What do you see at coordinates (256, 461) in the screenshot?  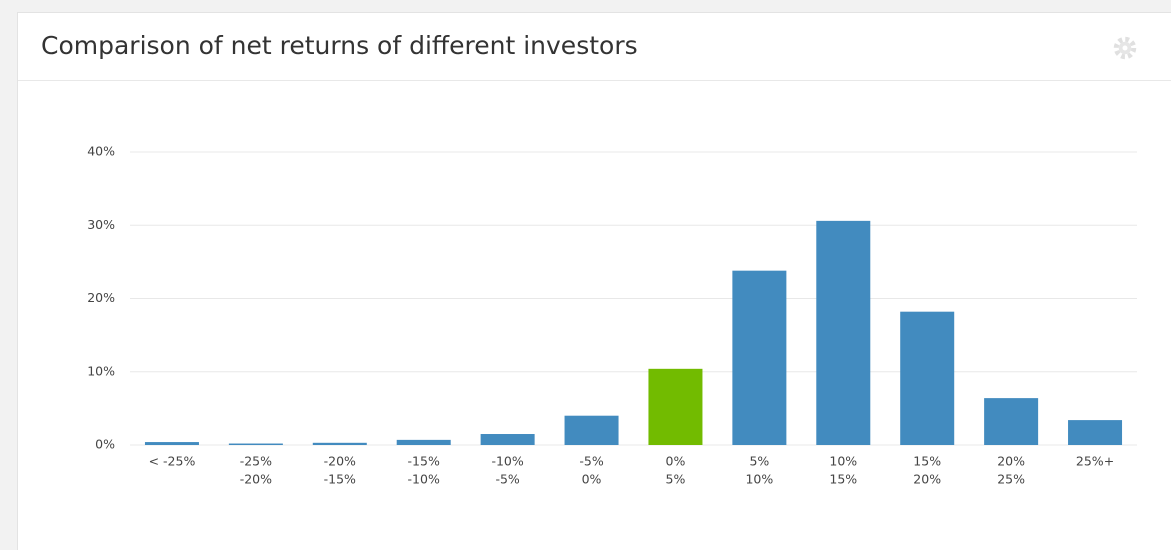 I see `x-tick-label: -25%` at bounding box center [256, 461].